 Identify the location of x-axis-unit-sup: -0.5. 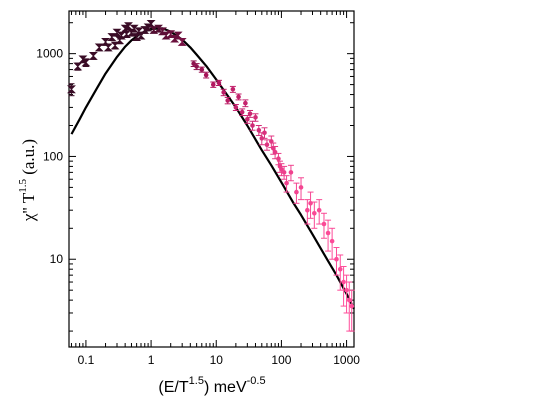
(256, 381).